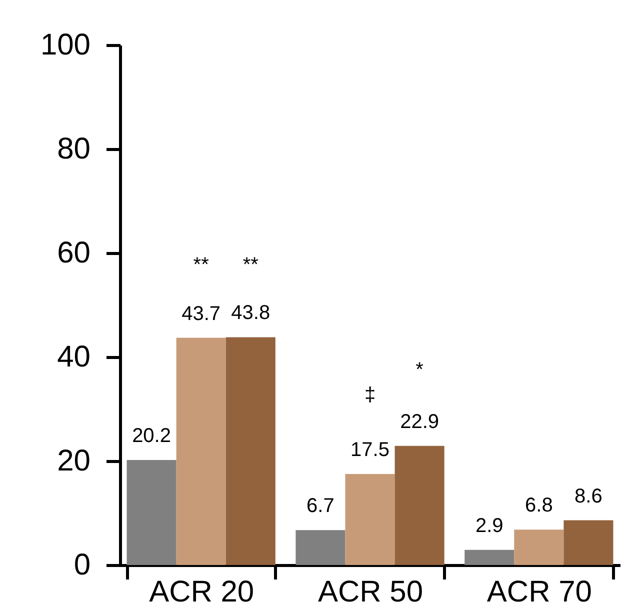  I want to click on y-tick-label: 60, so click(73, 253).